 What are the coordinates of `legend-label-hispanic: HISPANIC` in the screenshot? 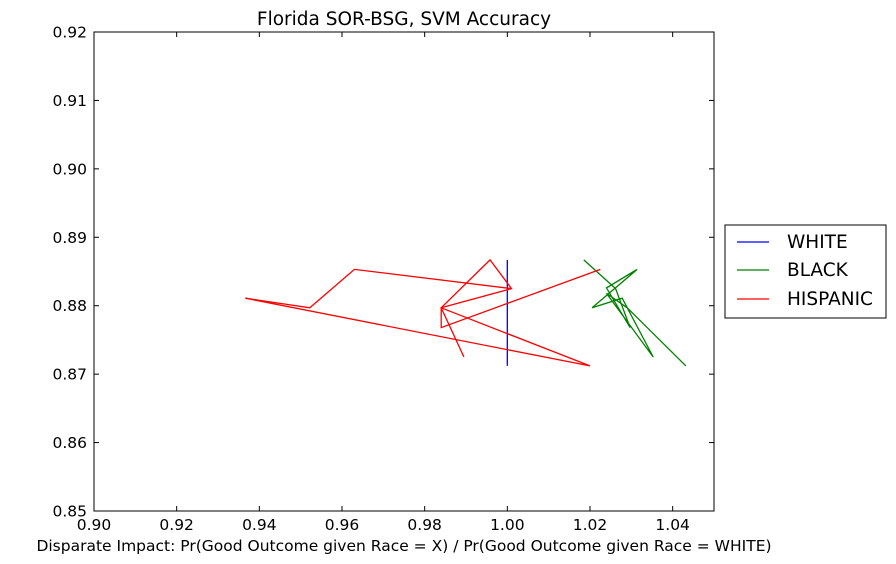 It's located at (830, 299).